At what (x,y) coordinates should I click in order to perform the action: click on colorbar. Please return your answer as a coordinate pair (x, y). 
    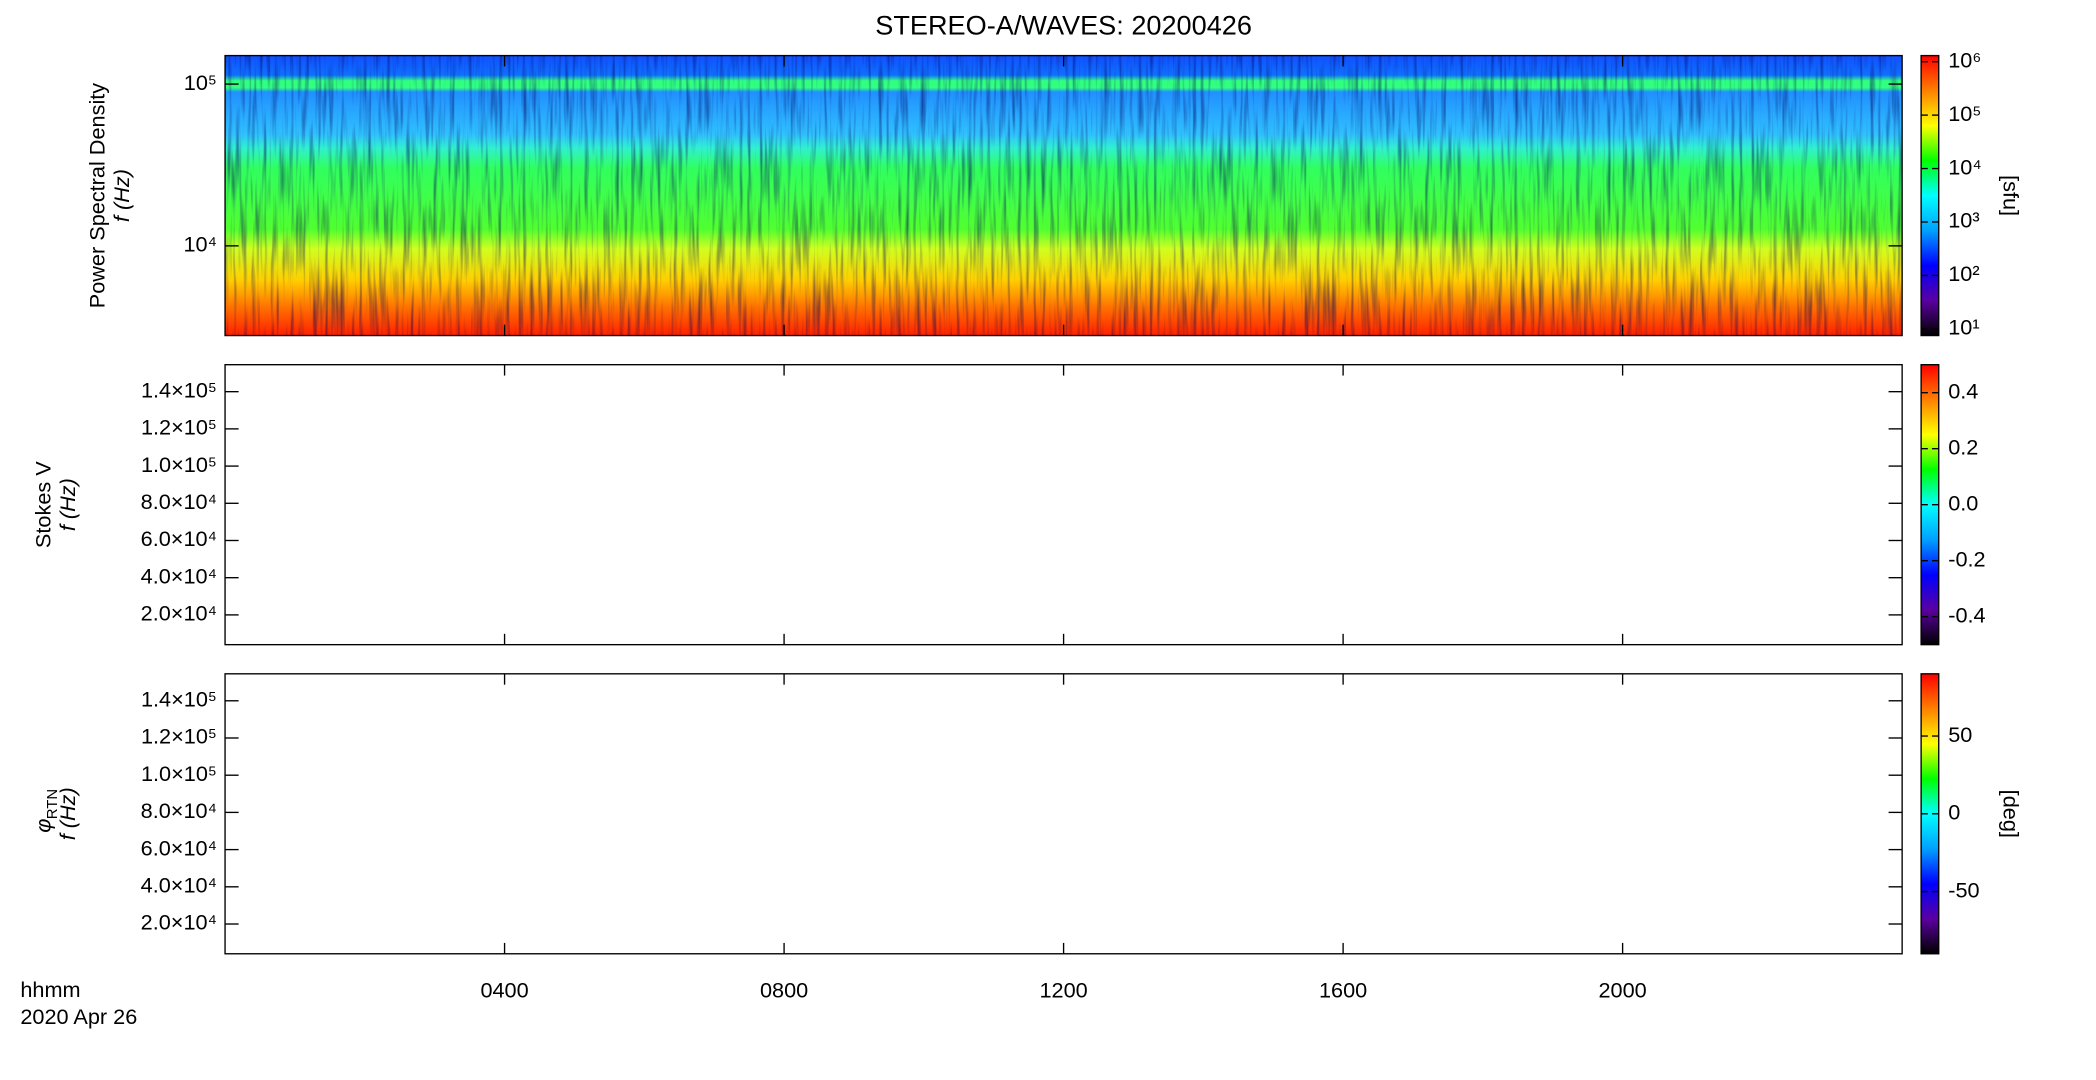
    Looking at the image, I should click on (1930, 195).